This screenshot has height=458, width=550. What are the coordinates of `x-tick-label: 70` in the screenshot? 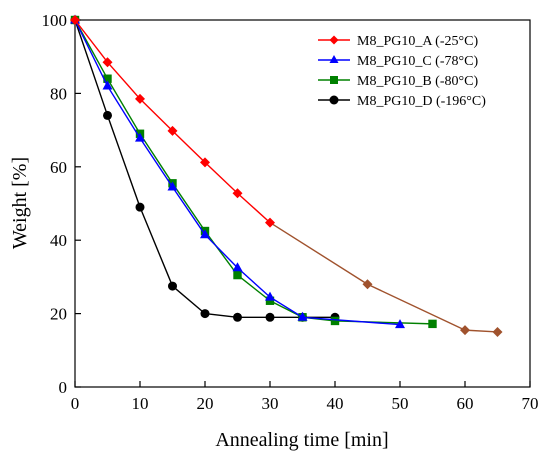 It's located at (530, 403).